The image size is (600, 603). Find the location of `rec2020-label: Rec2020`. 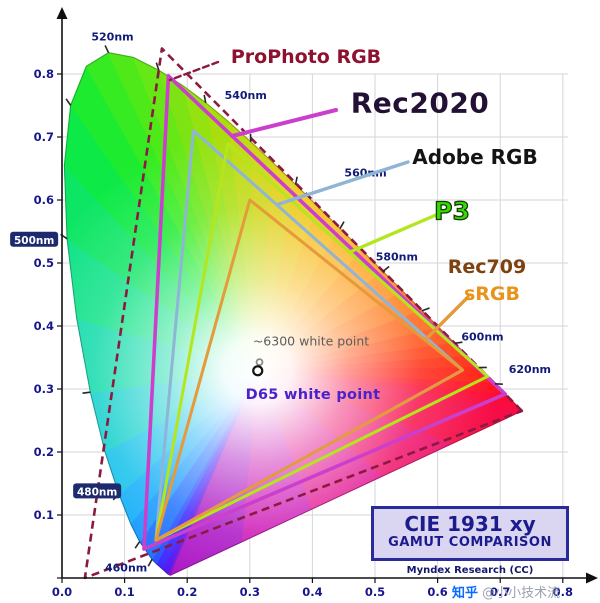

rec2020-label: Rec2020 is located at coordinates (420, 103).